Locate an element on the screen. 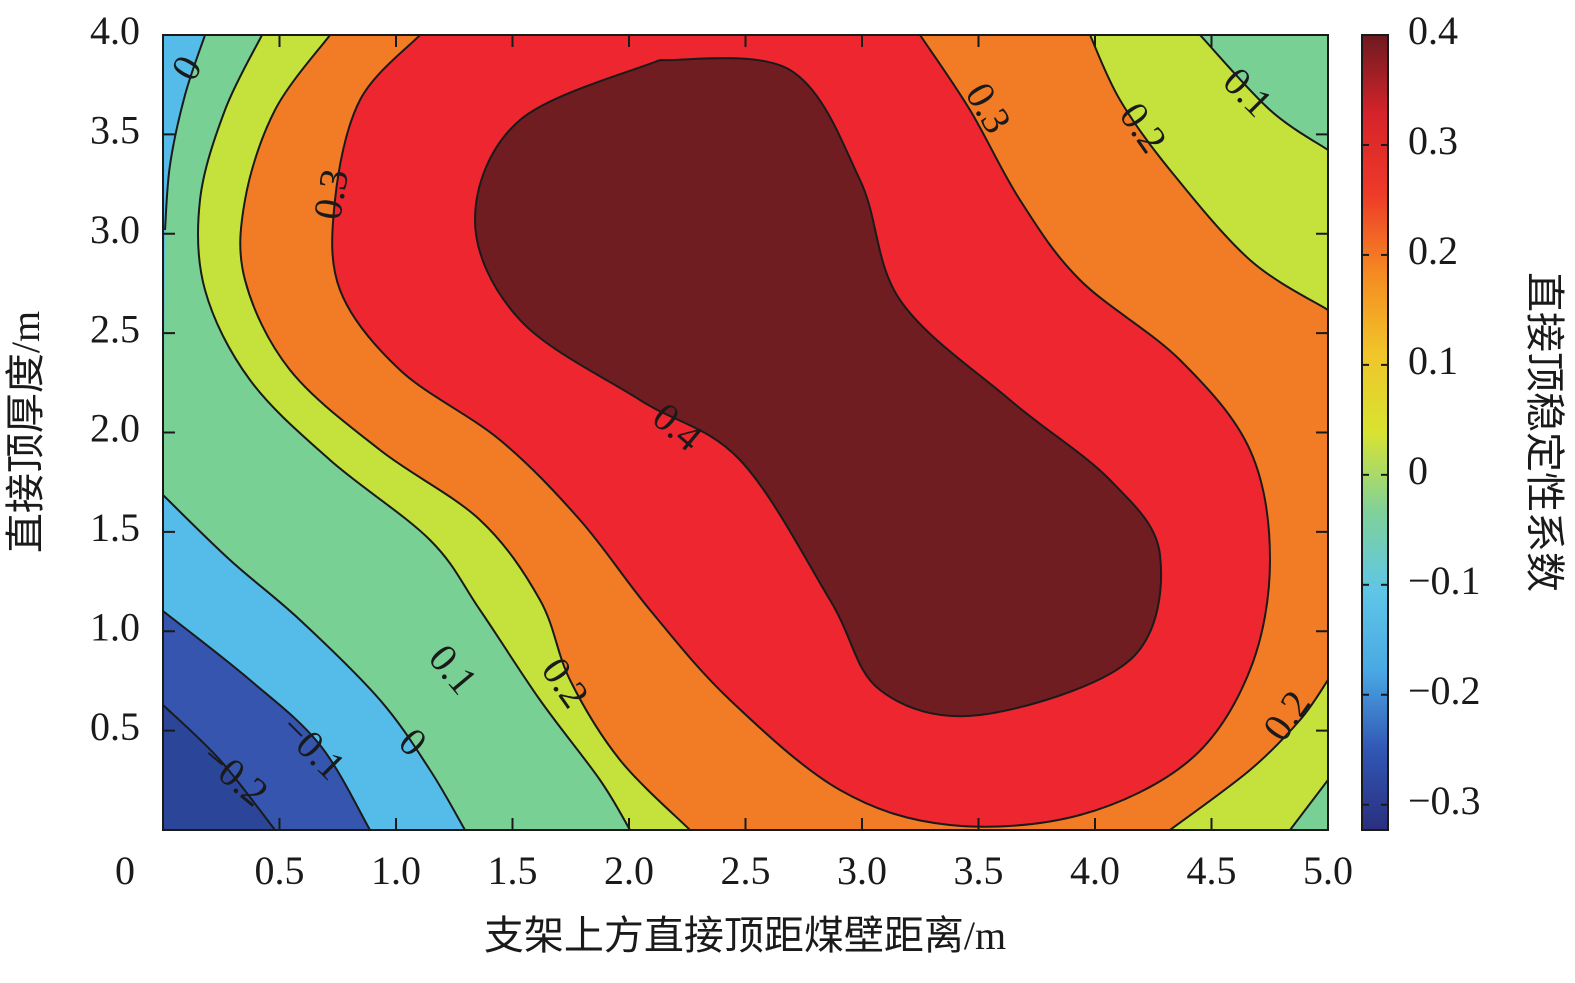 The width and height of the screenshot is (1575, 983). colorbar-tick-label: −0.2 is located at coordinates (1444, 690).